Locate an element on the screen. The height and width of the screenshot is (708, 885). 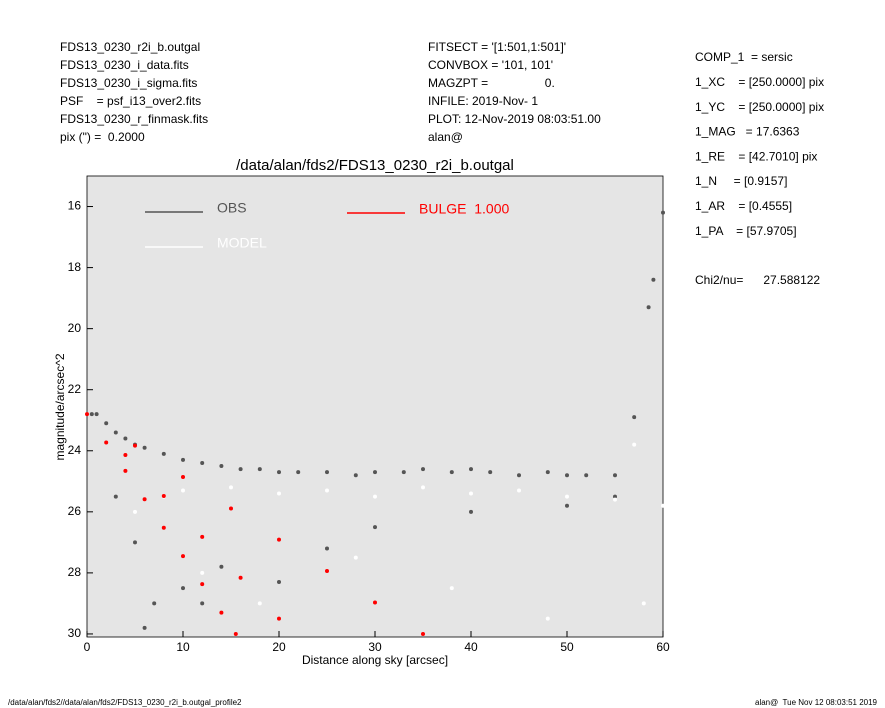
header-line: pix (") = 0.2000 is located at coordinates (102, 137).